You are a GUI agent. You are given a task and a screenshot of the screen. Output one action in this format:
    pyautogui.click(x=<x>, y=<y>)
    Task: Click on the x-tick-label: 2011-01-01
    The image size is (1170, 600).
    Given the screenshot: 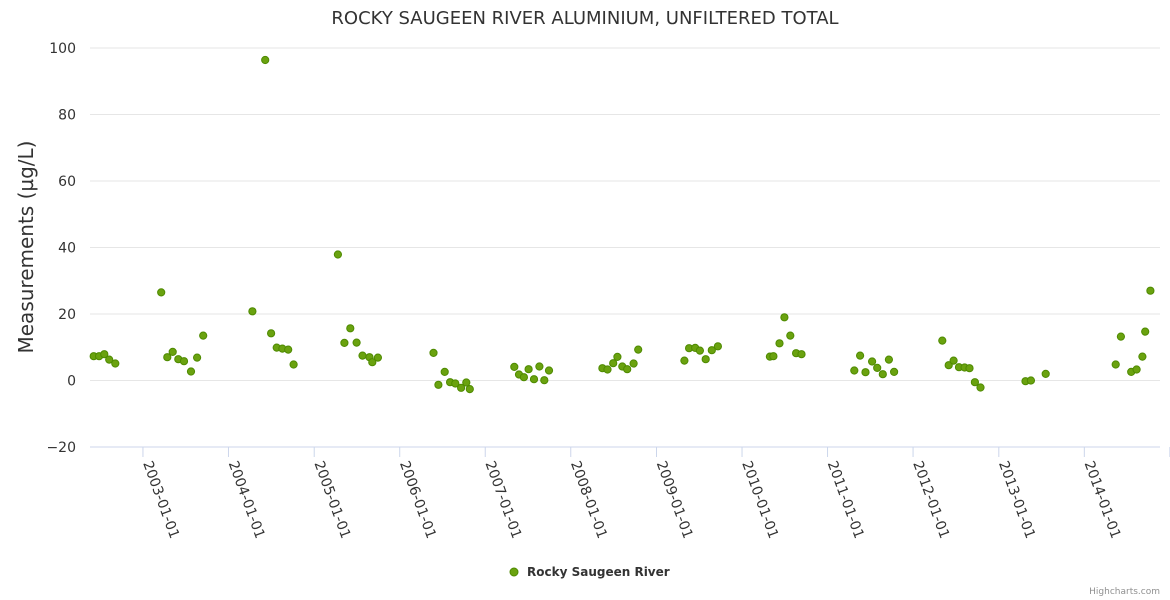 What is the action you would take?
    pyautogui.click(x=845, y=500)
    